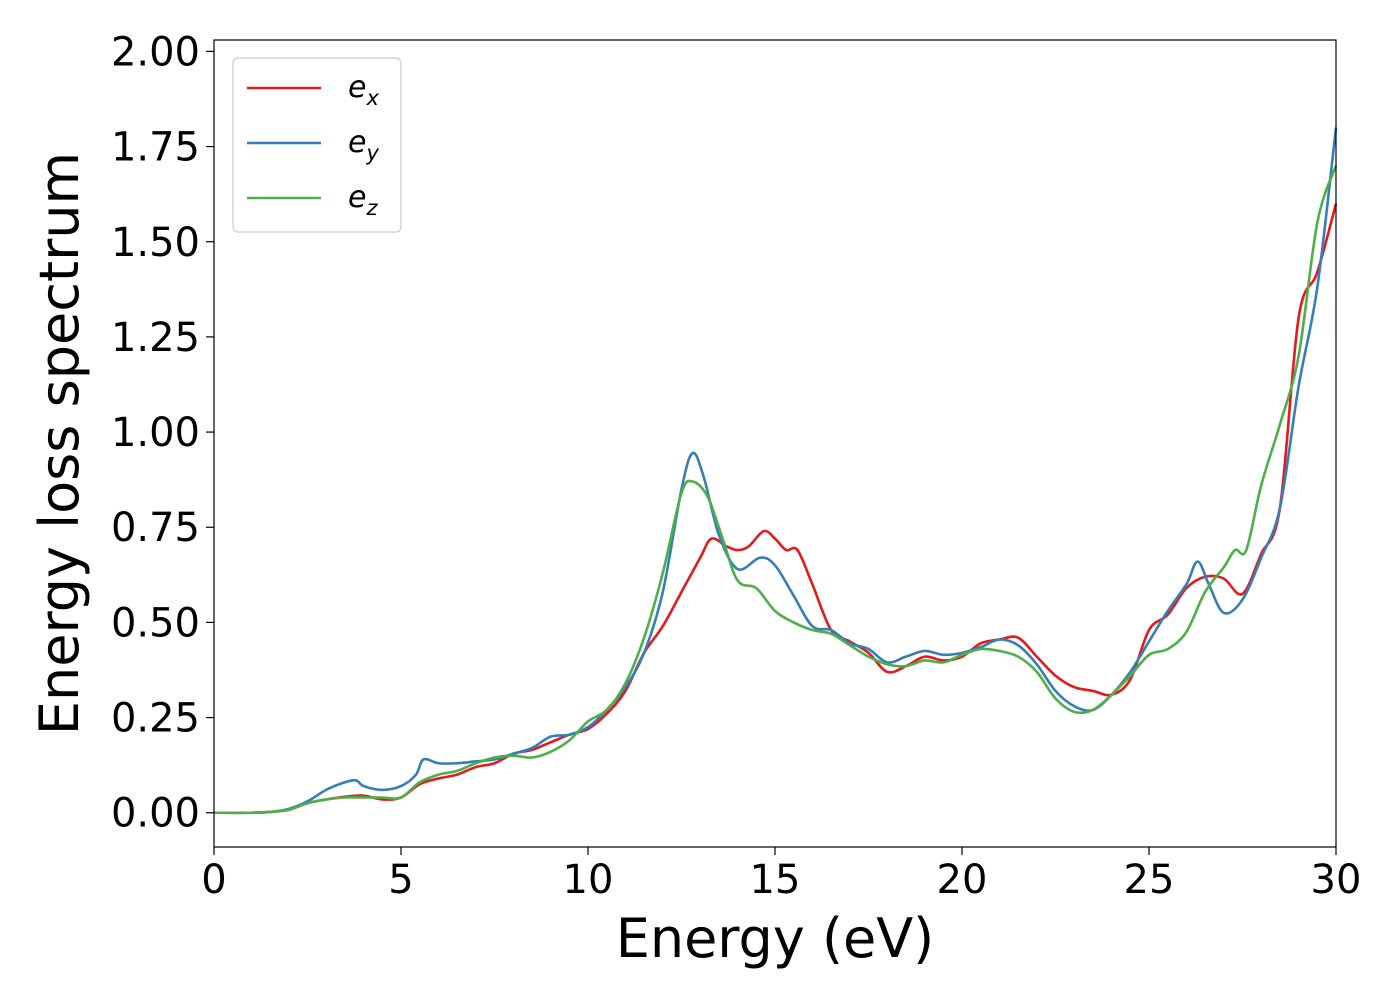  I want to click on legend-label-ez: ez, so click(363, 200).